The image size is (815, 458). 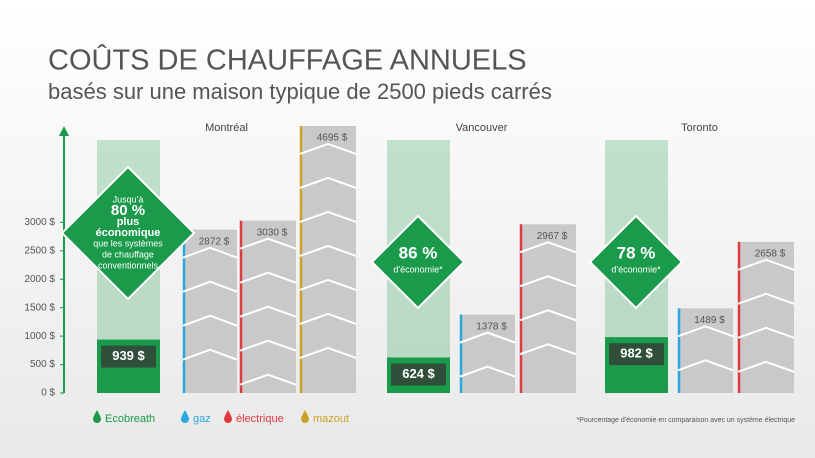 What do you see at coordinates (260, 419) in the screenshot?
I see `legend-label: électrique` at bounding box center [260, 419].